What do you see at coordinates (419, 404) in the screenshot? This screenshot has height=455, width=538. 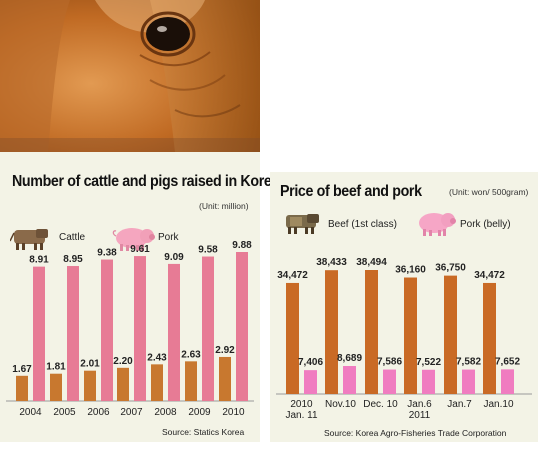 I see `date-tick-label: Jan.6` at bounding box center [419, 404].